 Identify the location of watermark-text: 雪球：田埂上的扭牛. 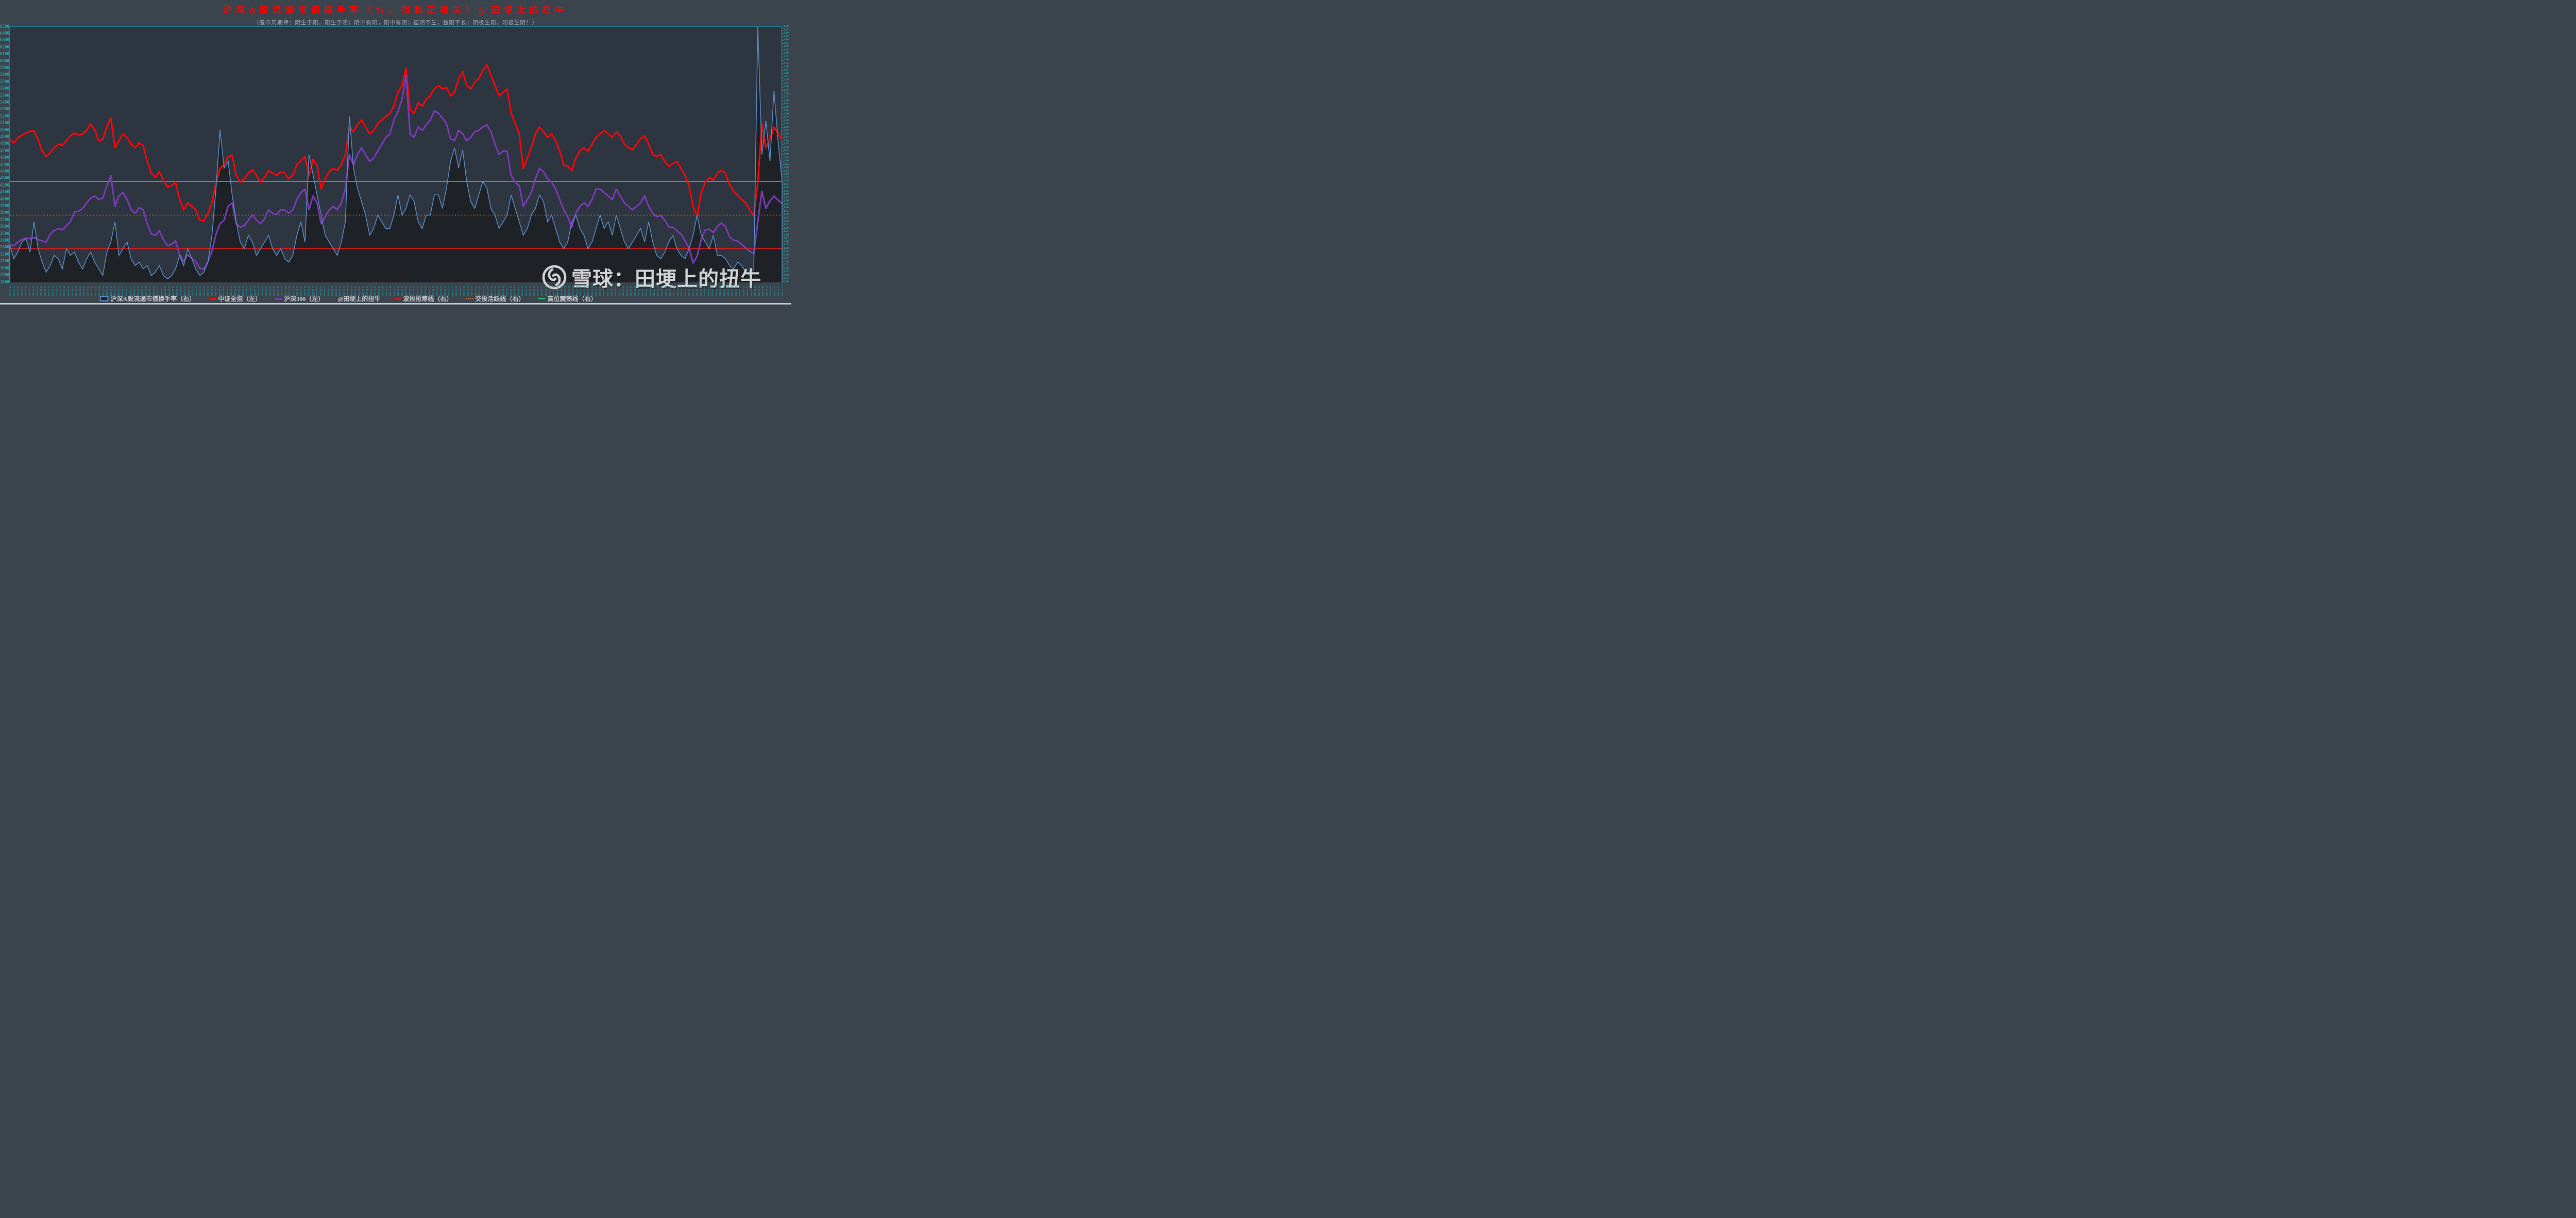
(666, 280).